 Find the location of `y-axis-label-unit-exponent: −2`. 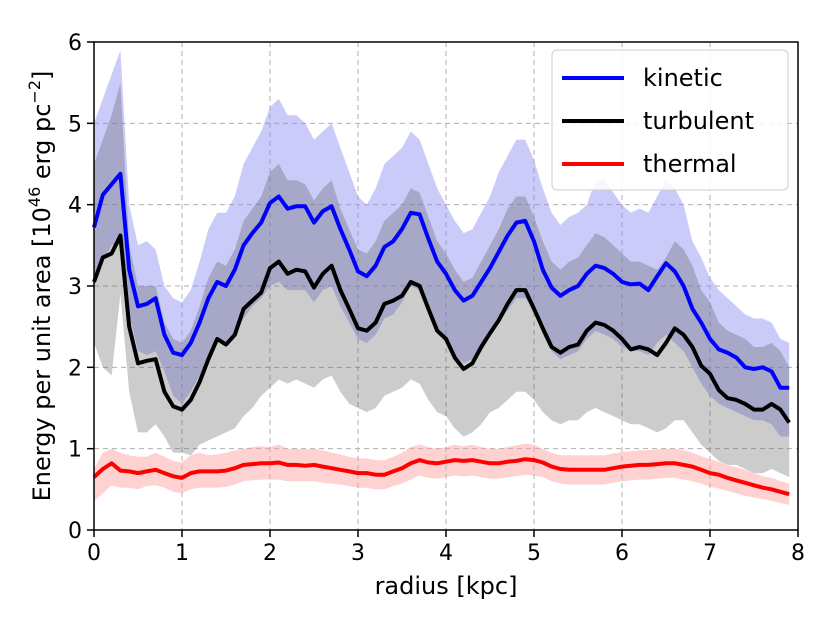

y-axis-label-unit-exponent: −2 is located at coordinates (34, 92).